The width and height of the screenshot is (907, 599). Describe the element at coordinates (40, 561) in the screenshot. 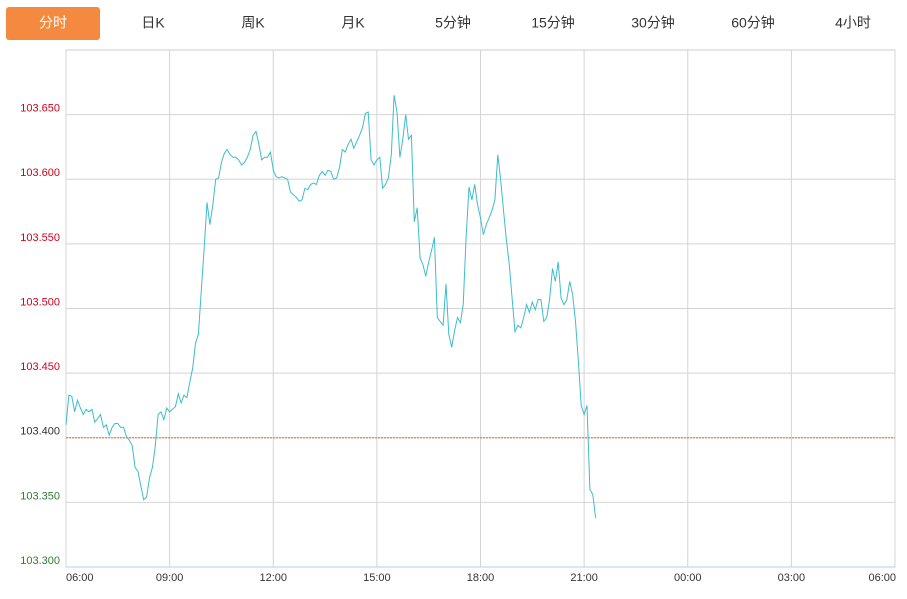

I see `y-tick-label: 103.300` at that location.